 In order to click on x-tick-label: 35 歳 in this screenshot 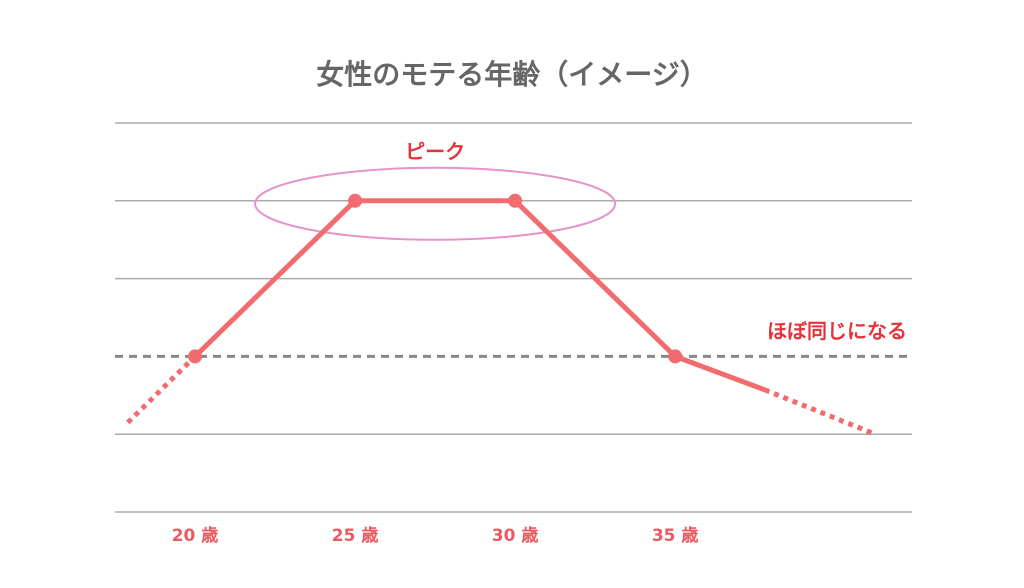, I will do `click(675, 535)`.